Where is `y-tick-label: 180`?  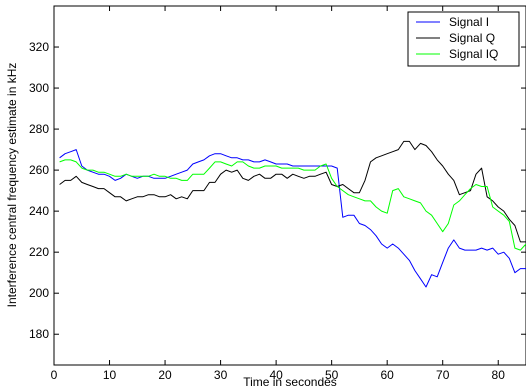
y-tick-label: 180 is located at coordinates (39, 334).